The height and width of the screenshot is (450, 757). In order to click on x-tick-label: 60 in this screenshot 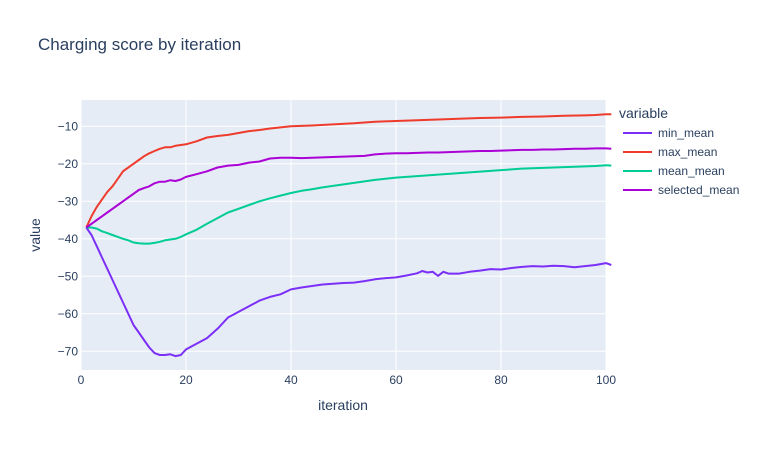, I will do `click(396, 380)`.